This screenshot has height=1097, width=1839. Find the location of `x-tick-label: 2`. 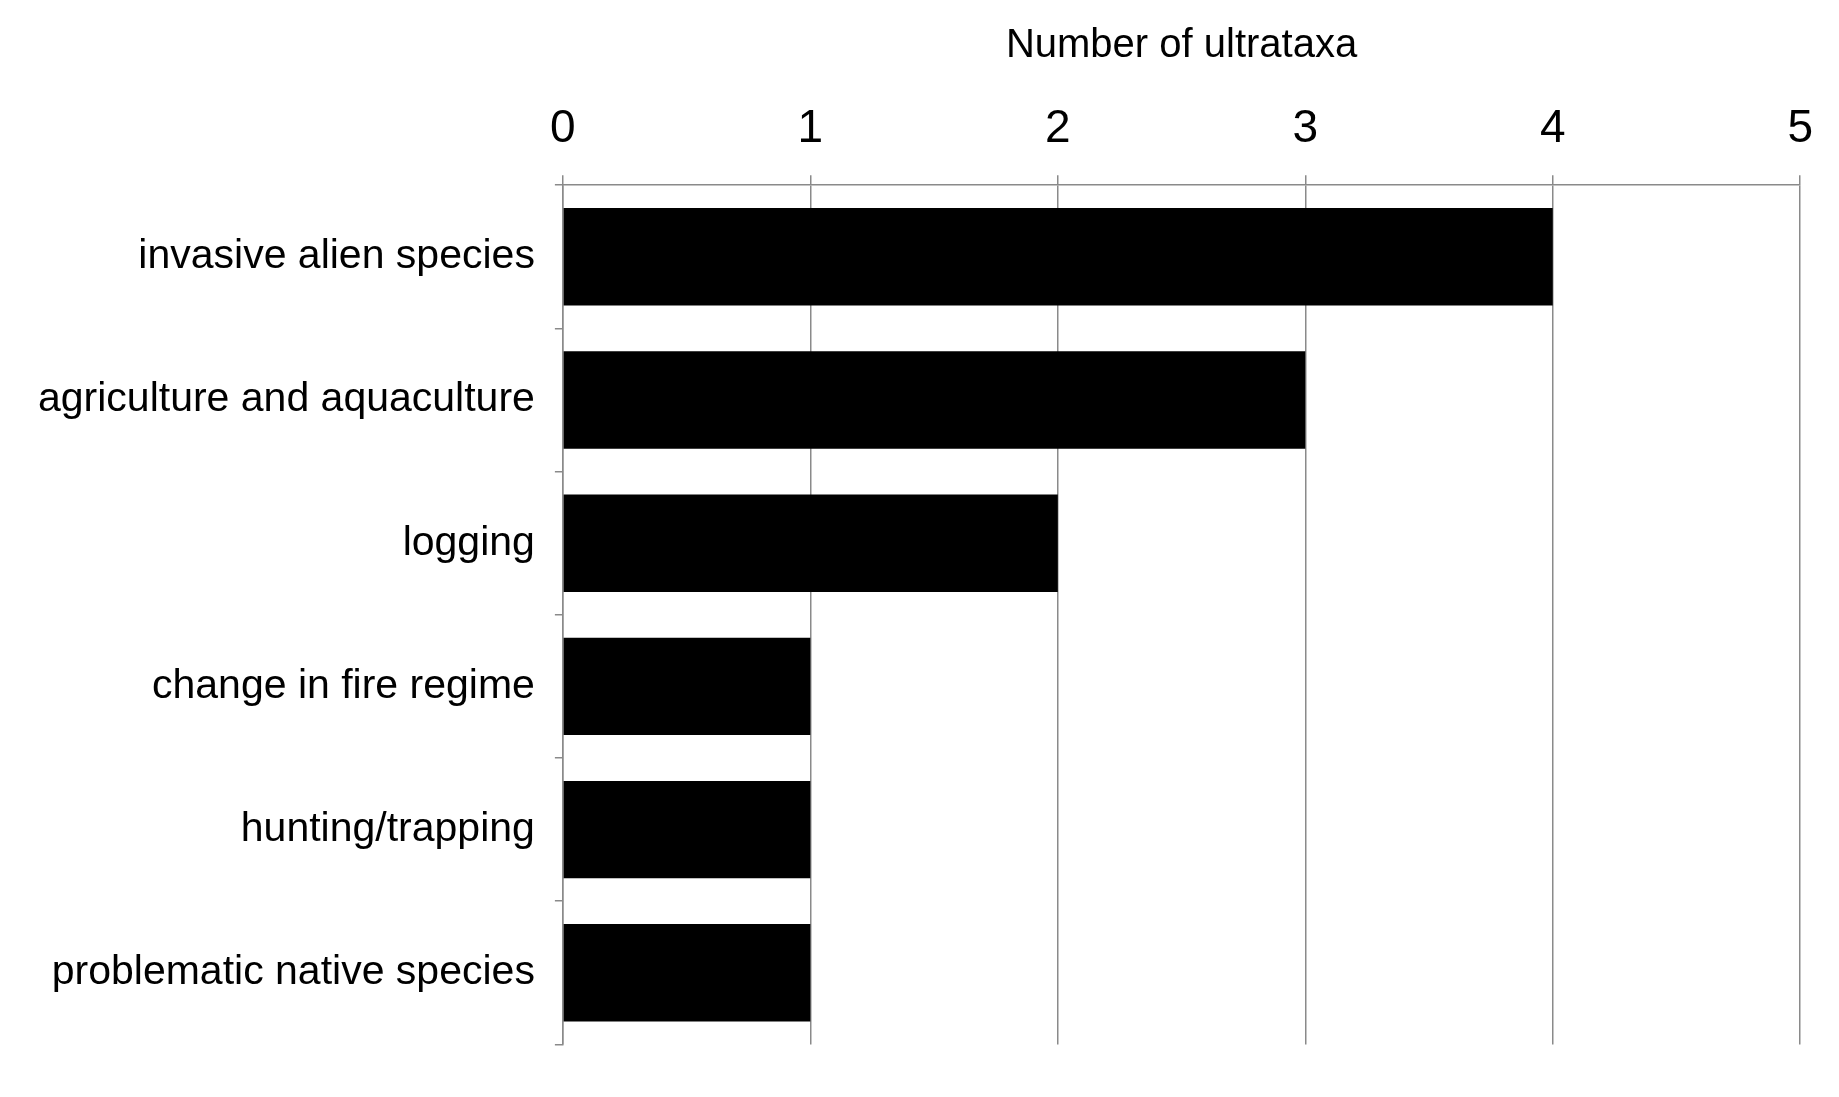

x-tick-label: 2 is located at coordinates (1058, 126).